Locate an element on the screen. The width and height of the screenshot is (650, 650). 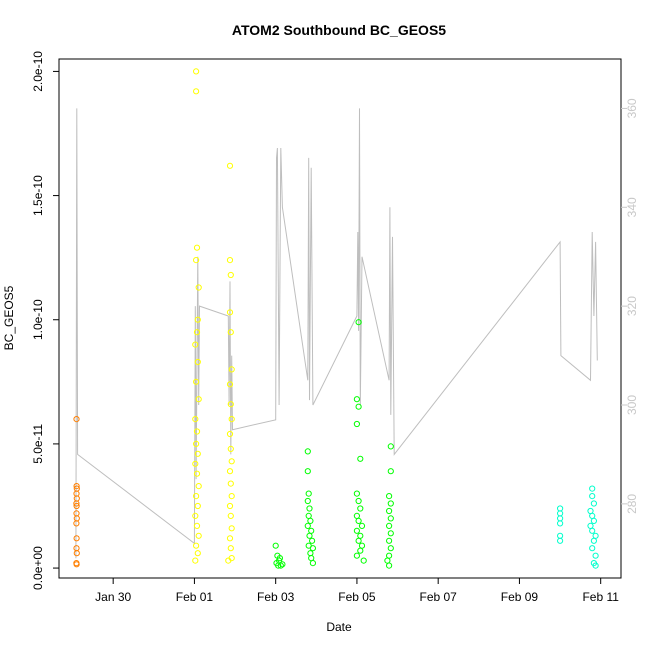
x-tick-label: Feb 11 is located at coordinates (600, 597).